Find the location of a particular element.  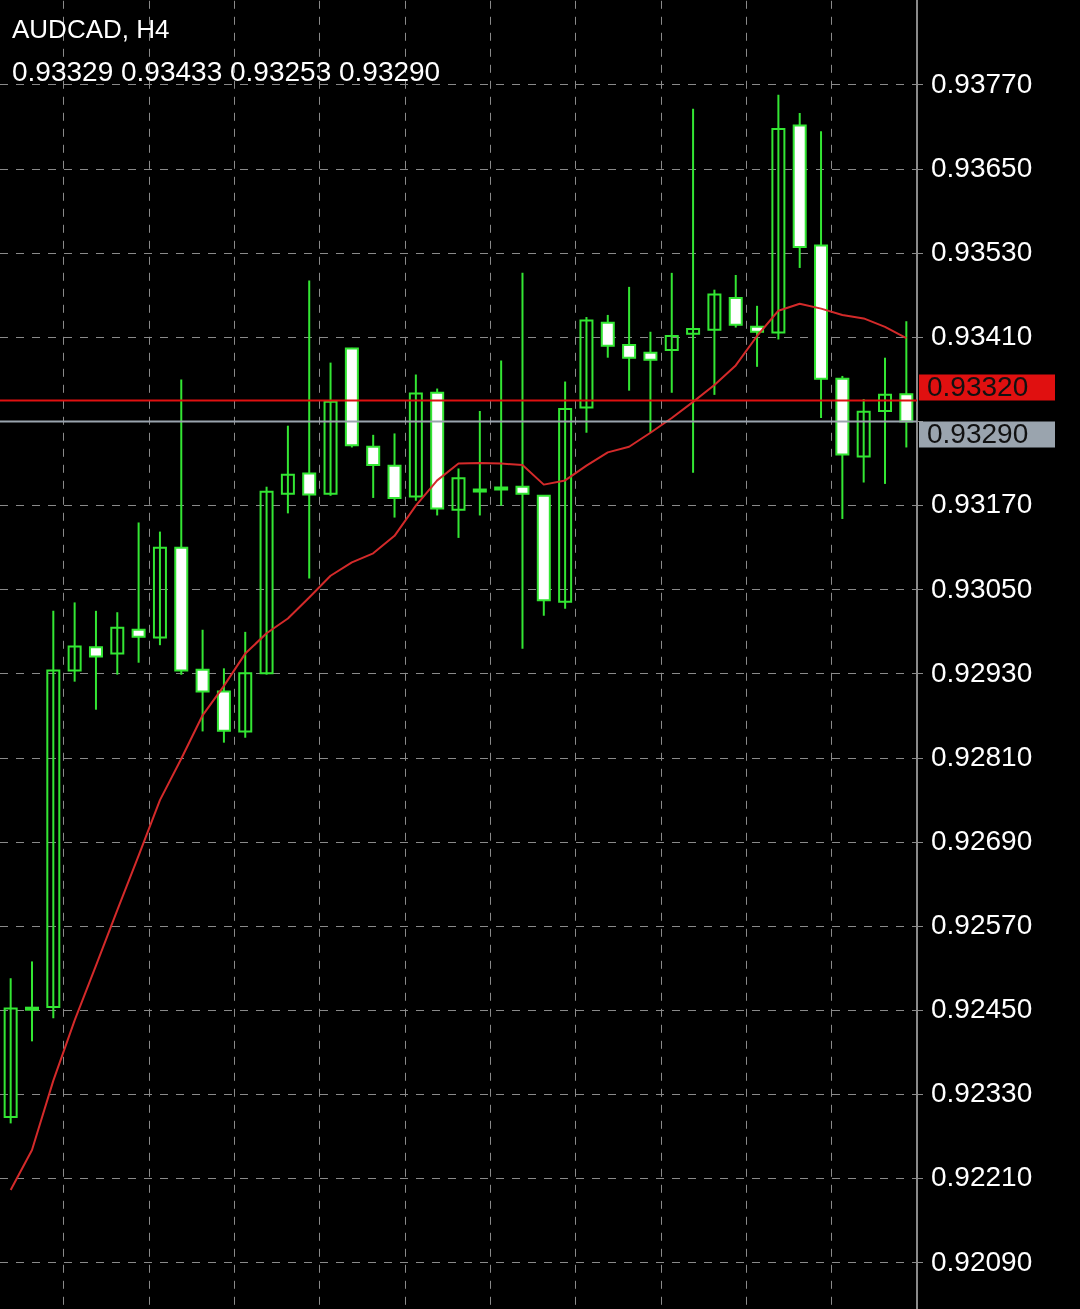

y-tick-label: 0.93770 is located at coordinates (982, 83).